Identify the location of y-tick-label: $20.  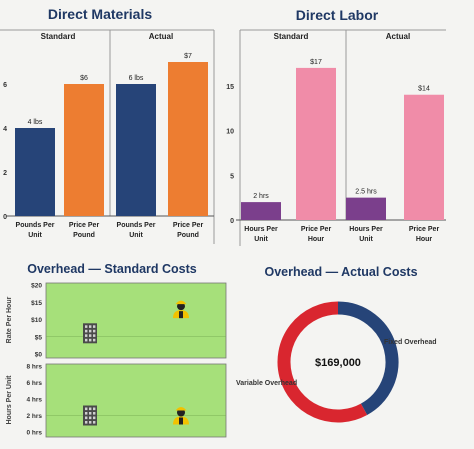
(36, 286).